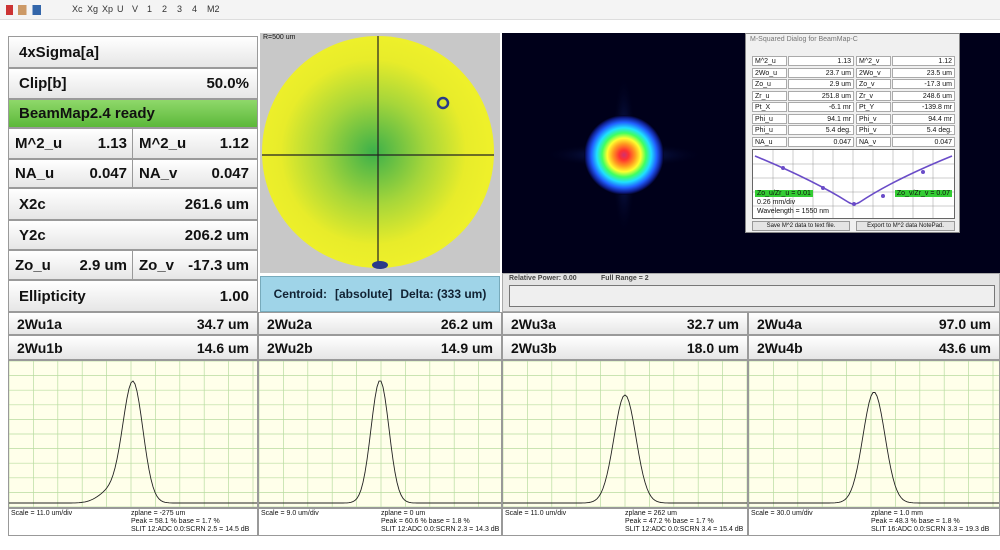 This screenshot has height=550, width=1000. What do you see at coordinates (873, 95) in the screenshot?
I see `dialog-label: Zr_v` at bounding box center [873, 95].